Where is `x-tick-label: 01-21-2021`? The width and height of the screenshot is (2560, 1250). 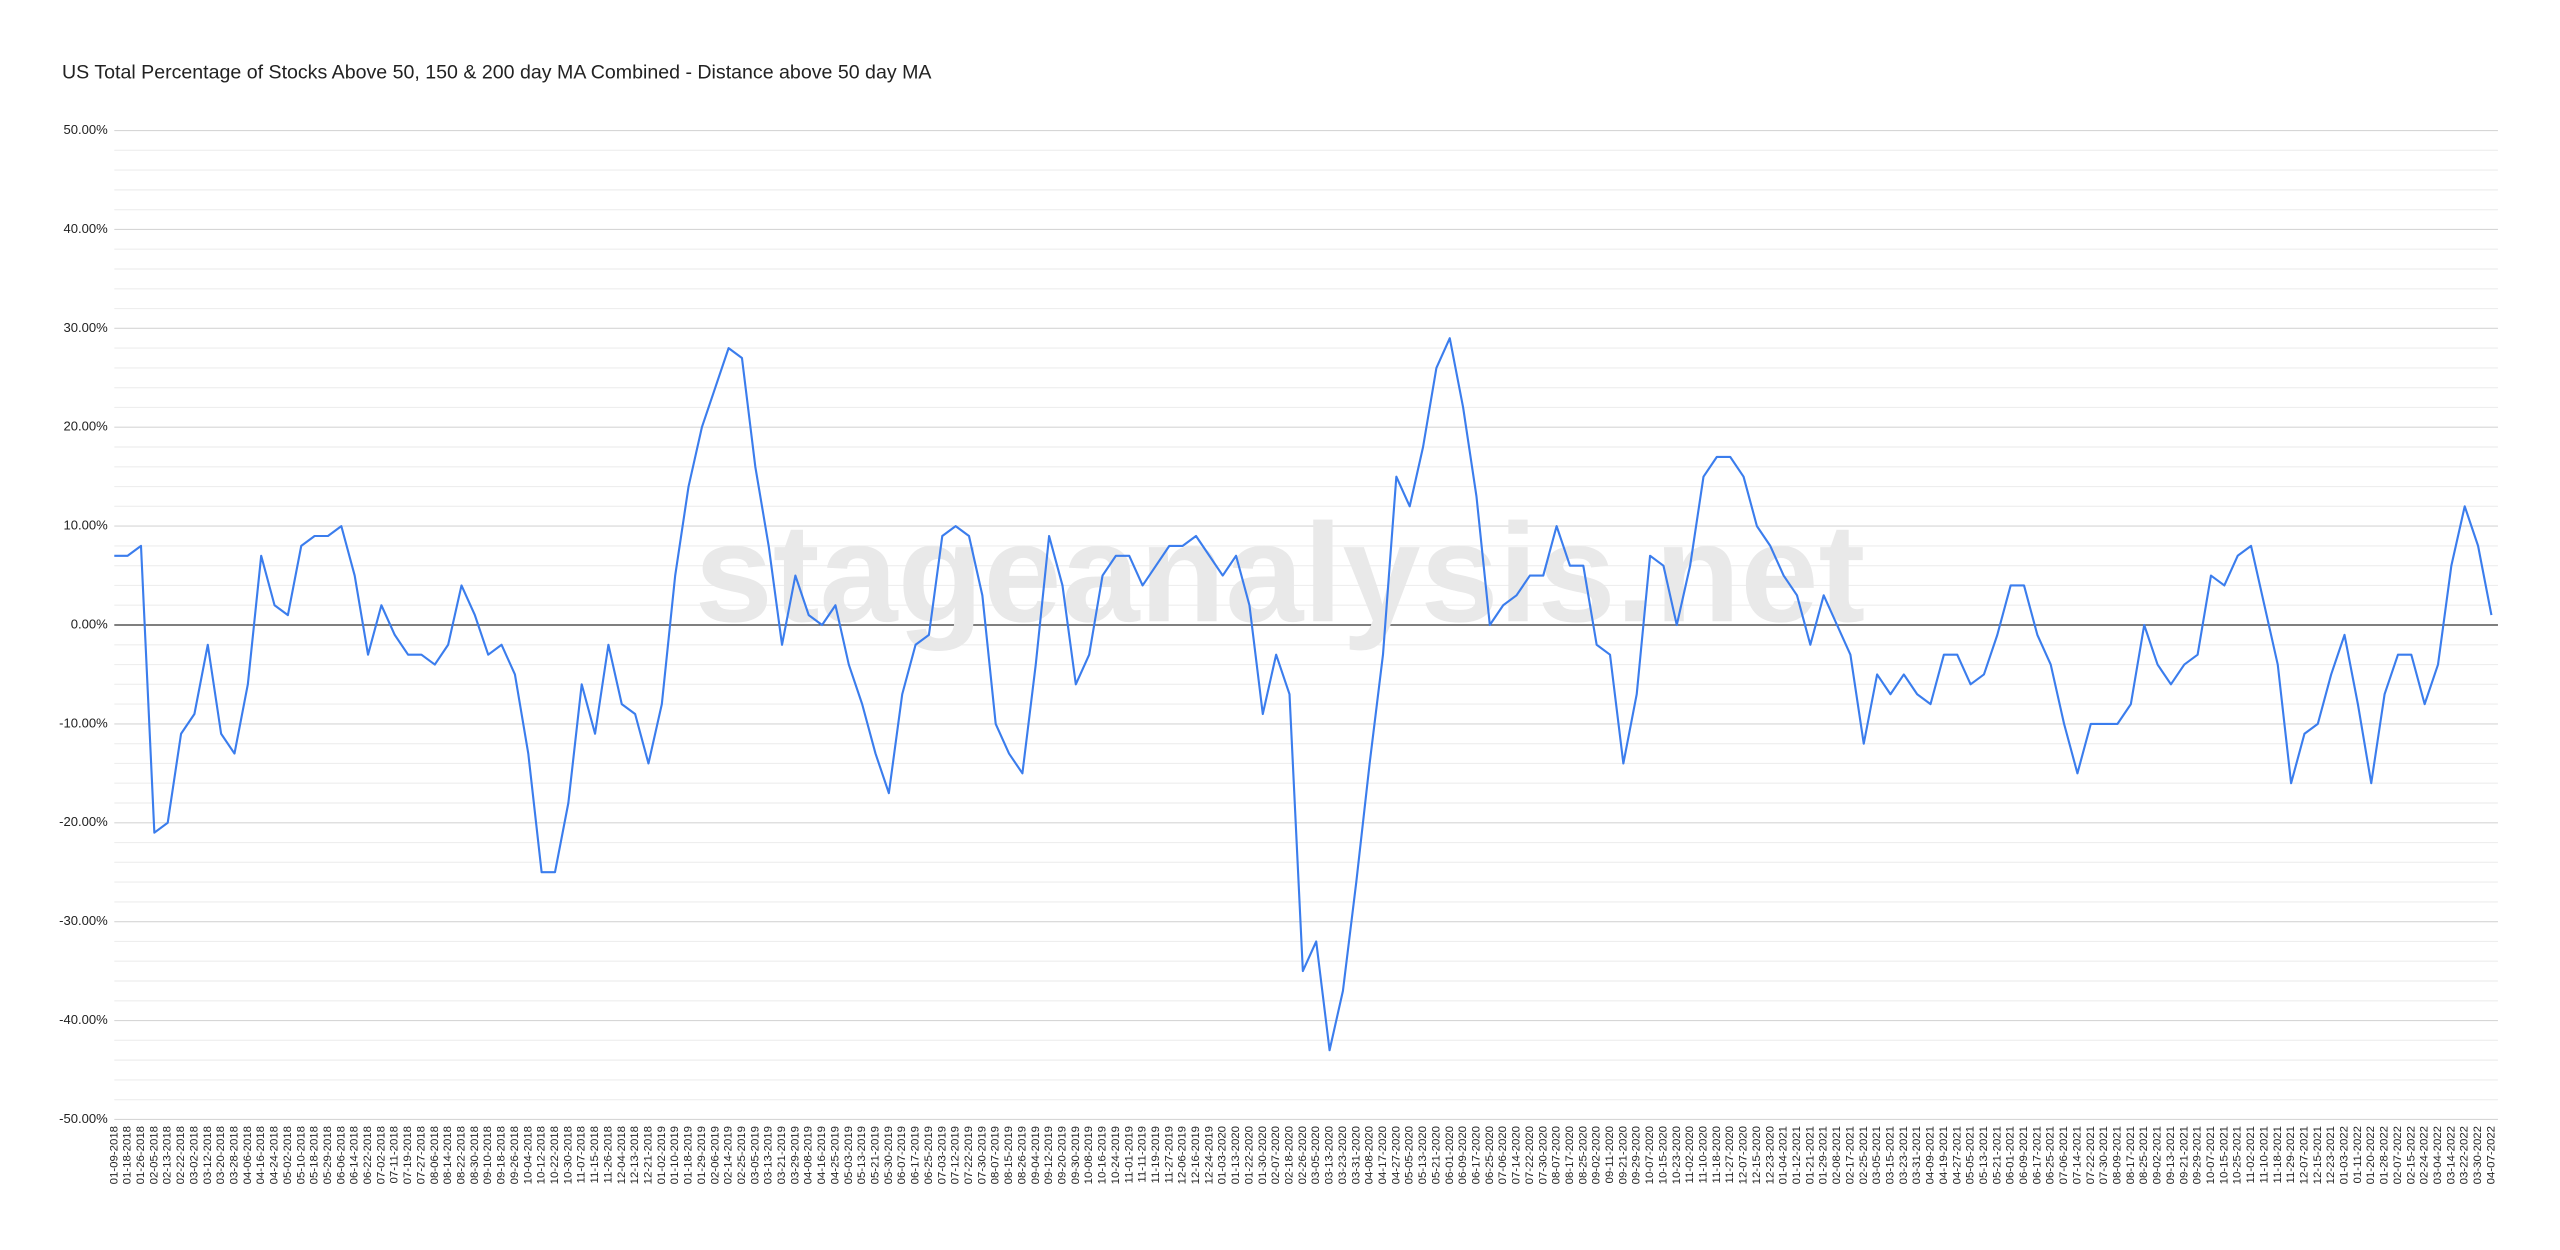 x-tick-label: 01-21-2021 is located at coordinates (1810, 1155).